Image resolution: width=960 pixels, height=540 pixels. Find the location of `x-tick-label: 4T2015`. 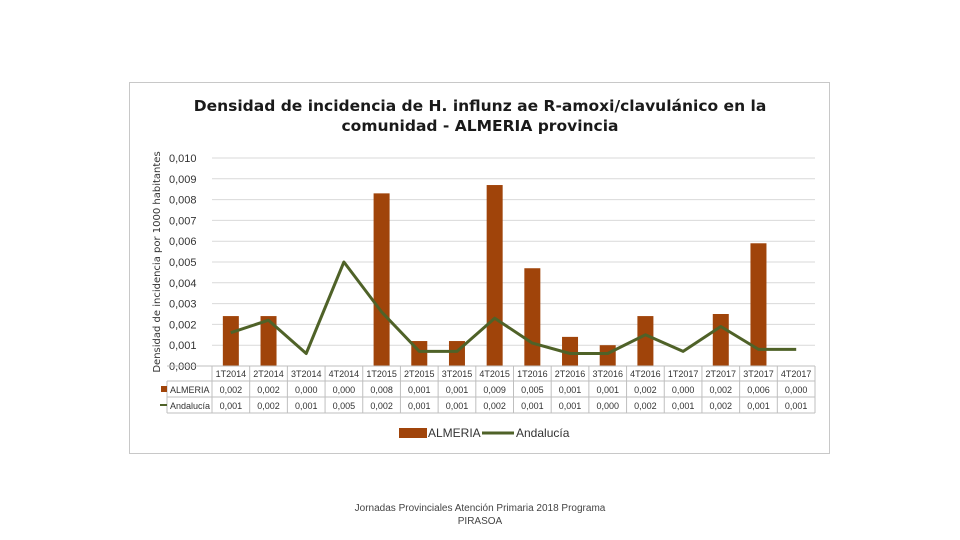

x-tick-label: 4T2015 is located at coordinates (494, 374).